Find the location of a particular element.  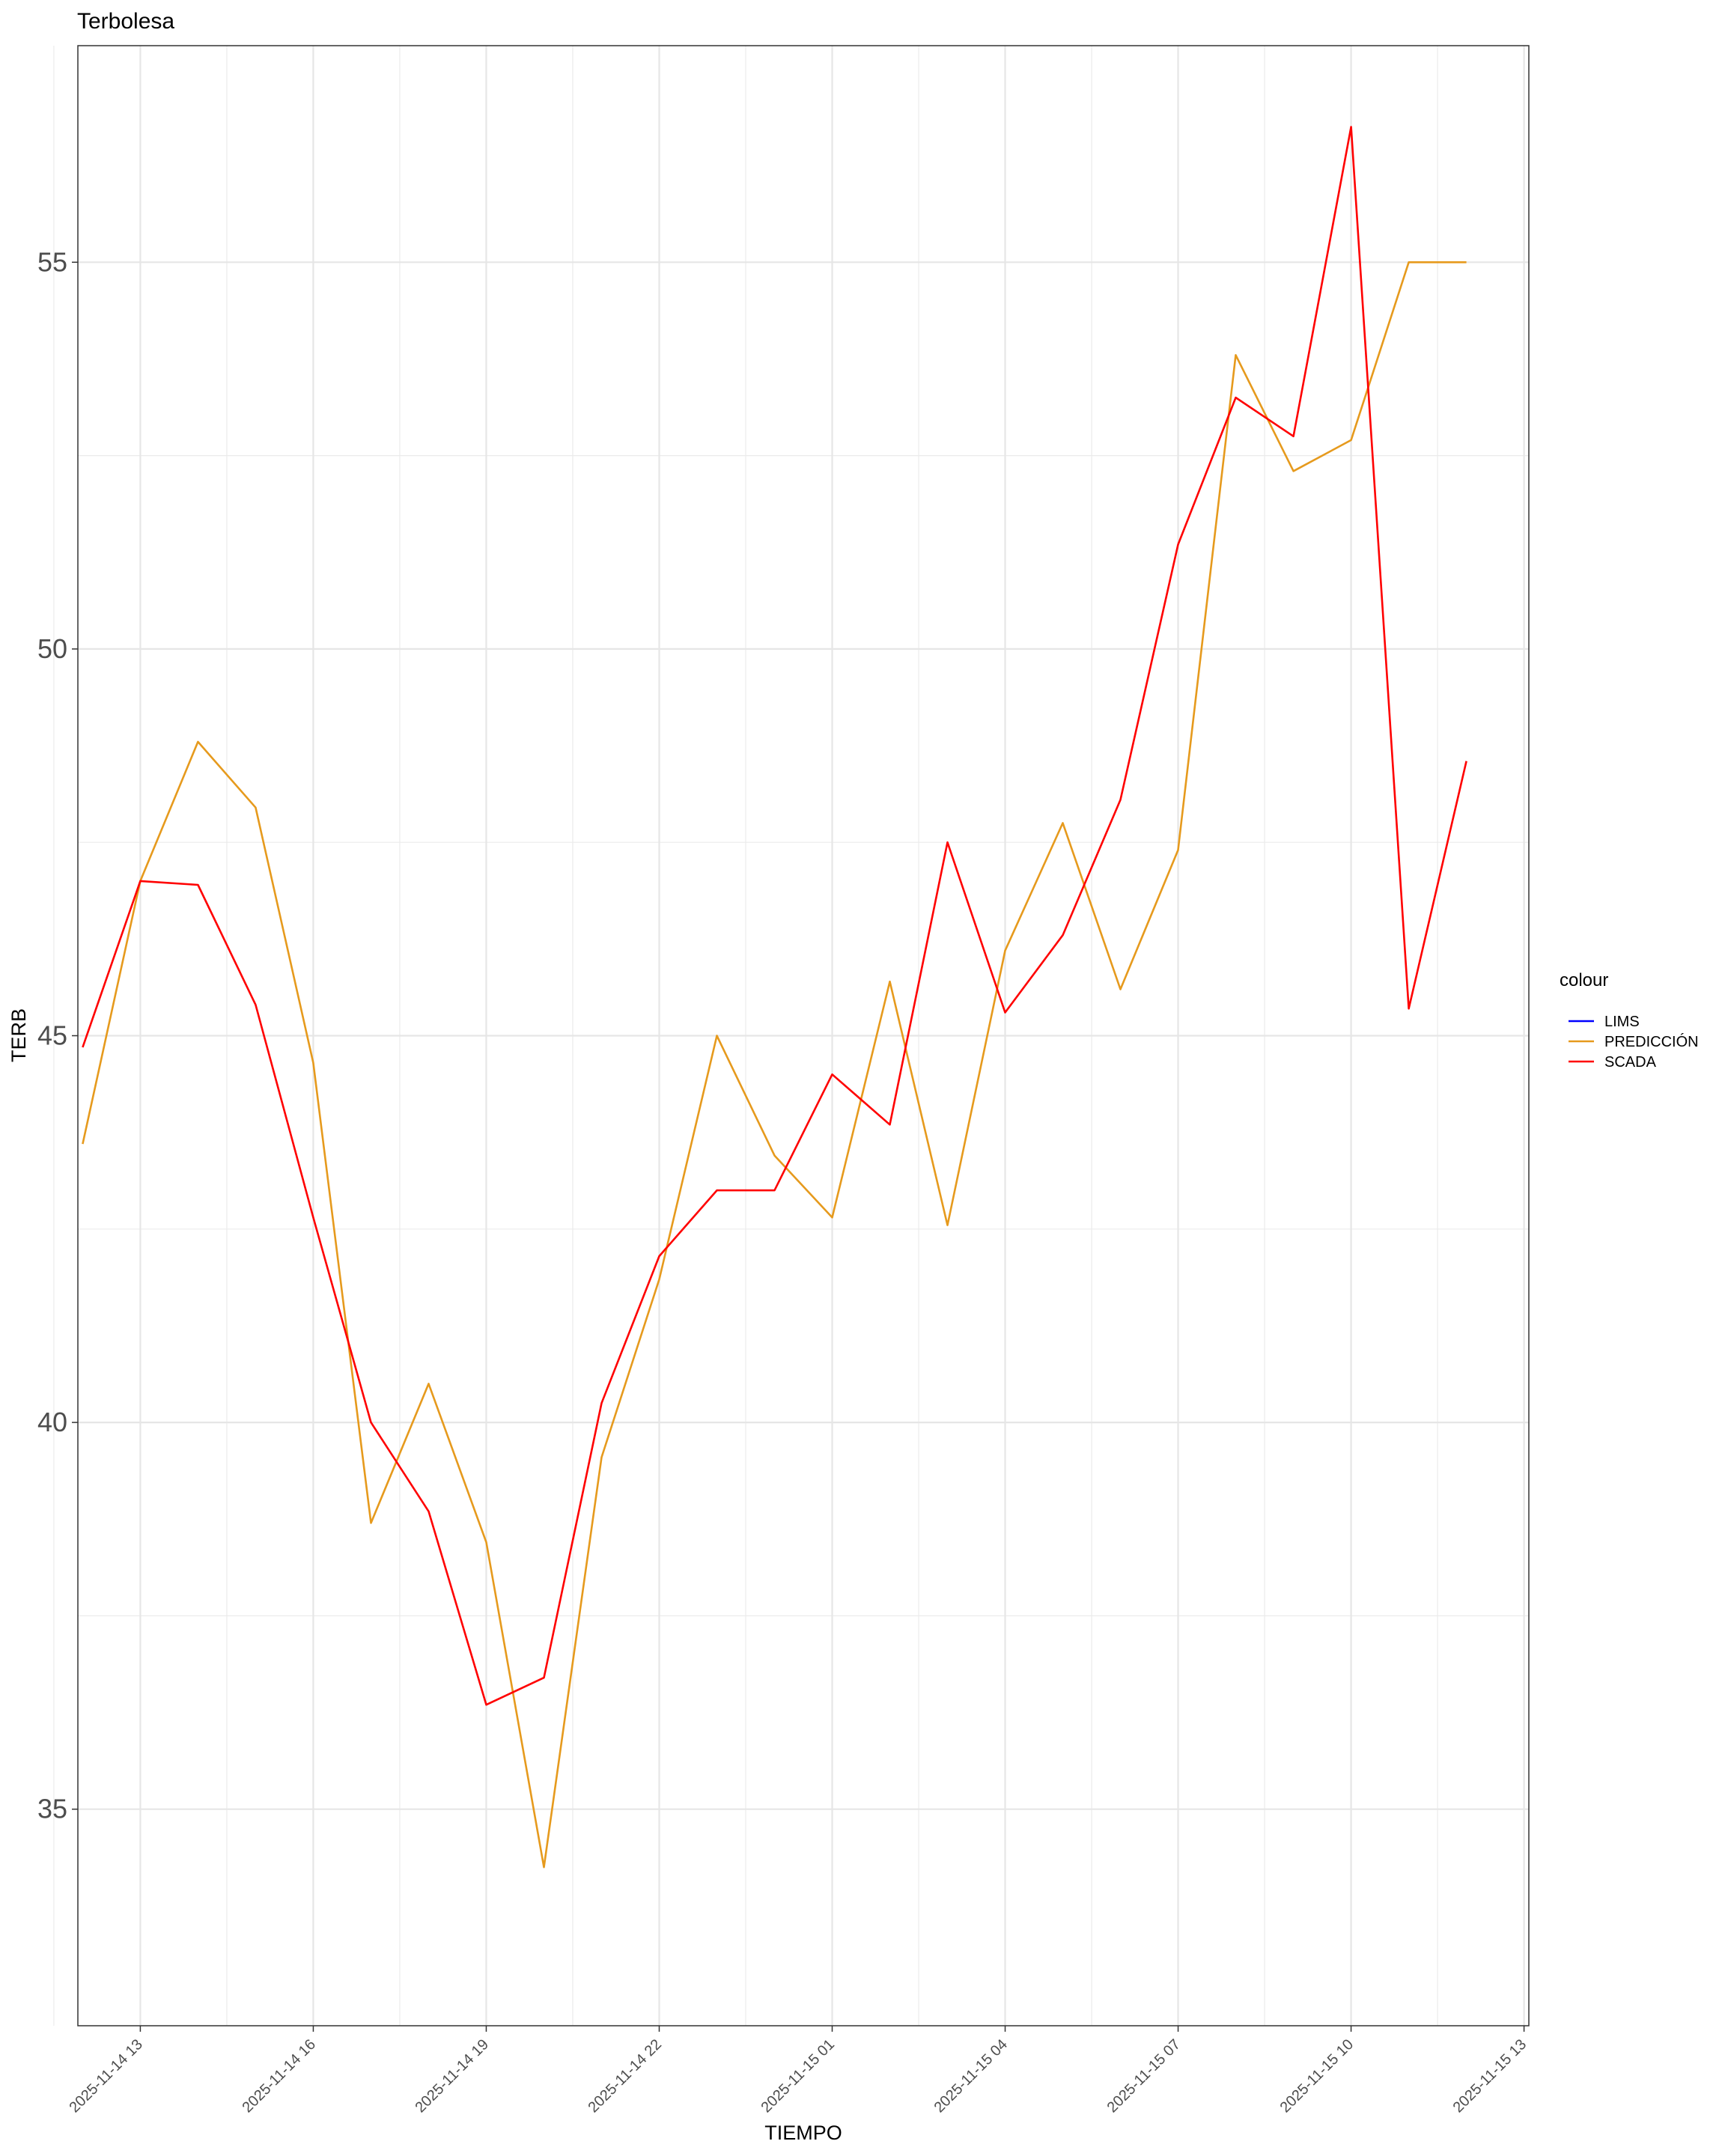

y-axis-title: TERB is located at coordinates (19, 1035).